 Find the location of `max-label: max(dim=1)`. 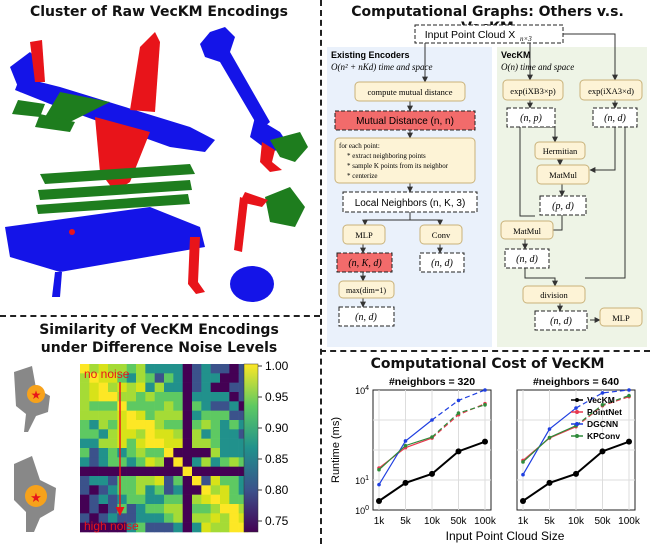

max-label: max(dim=1) is located at coordinates (366, 290).